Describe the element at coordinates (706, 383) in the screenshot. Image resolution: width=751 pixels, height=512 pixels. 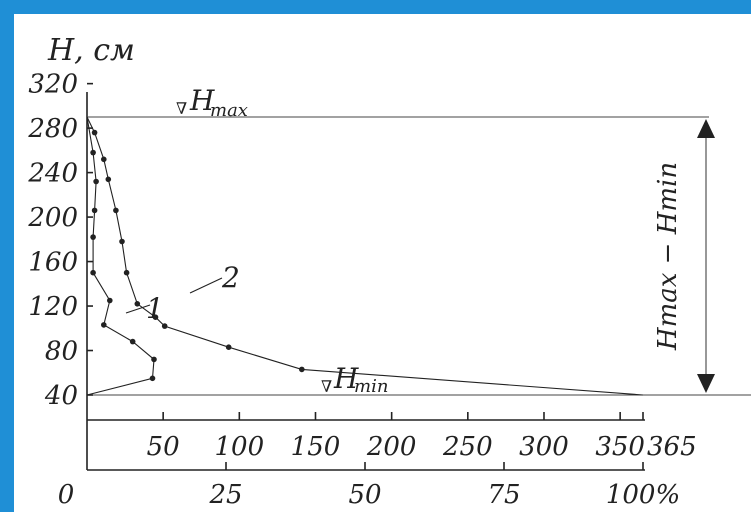
I see `range-arrow-down-head` at that location.